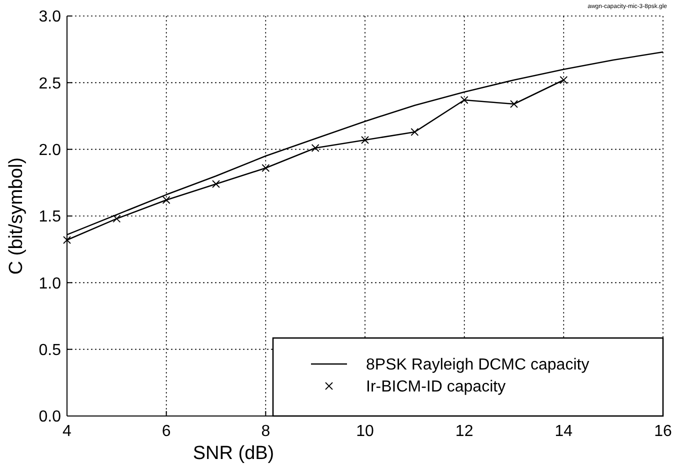 Image resolution: width=673 pixels, height=465 pixels. I want to click on y-axis-title: C (bit/symbol), so click(16, 216).